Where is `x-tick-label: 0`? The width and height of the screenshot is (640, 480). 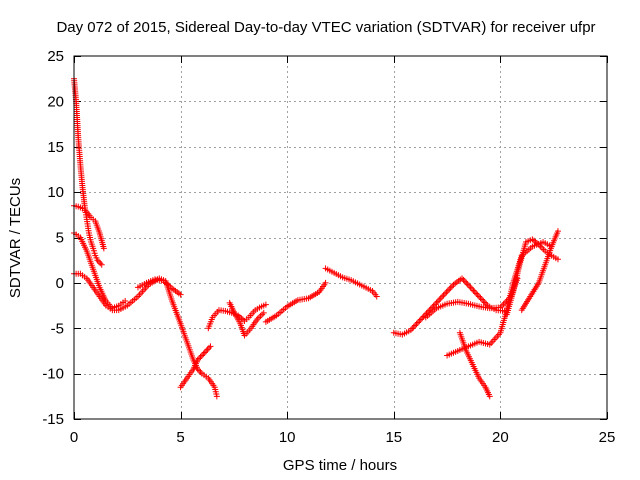 x-tick-label: 0 is located at coordinates (74, 437).